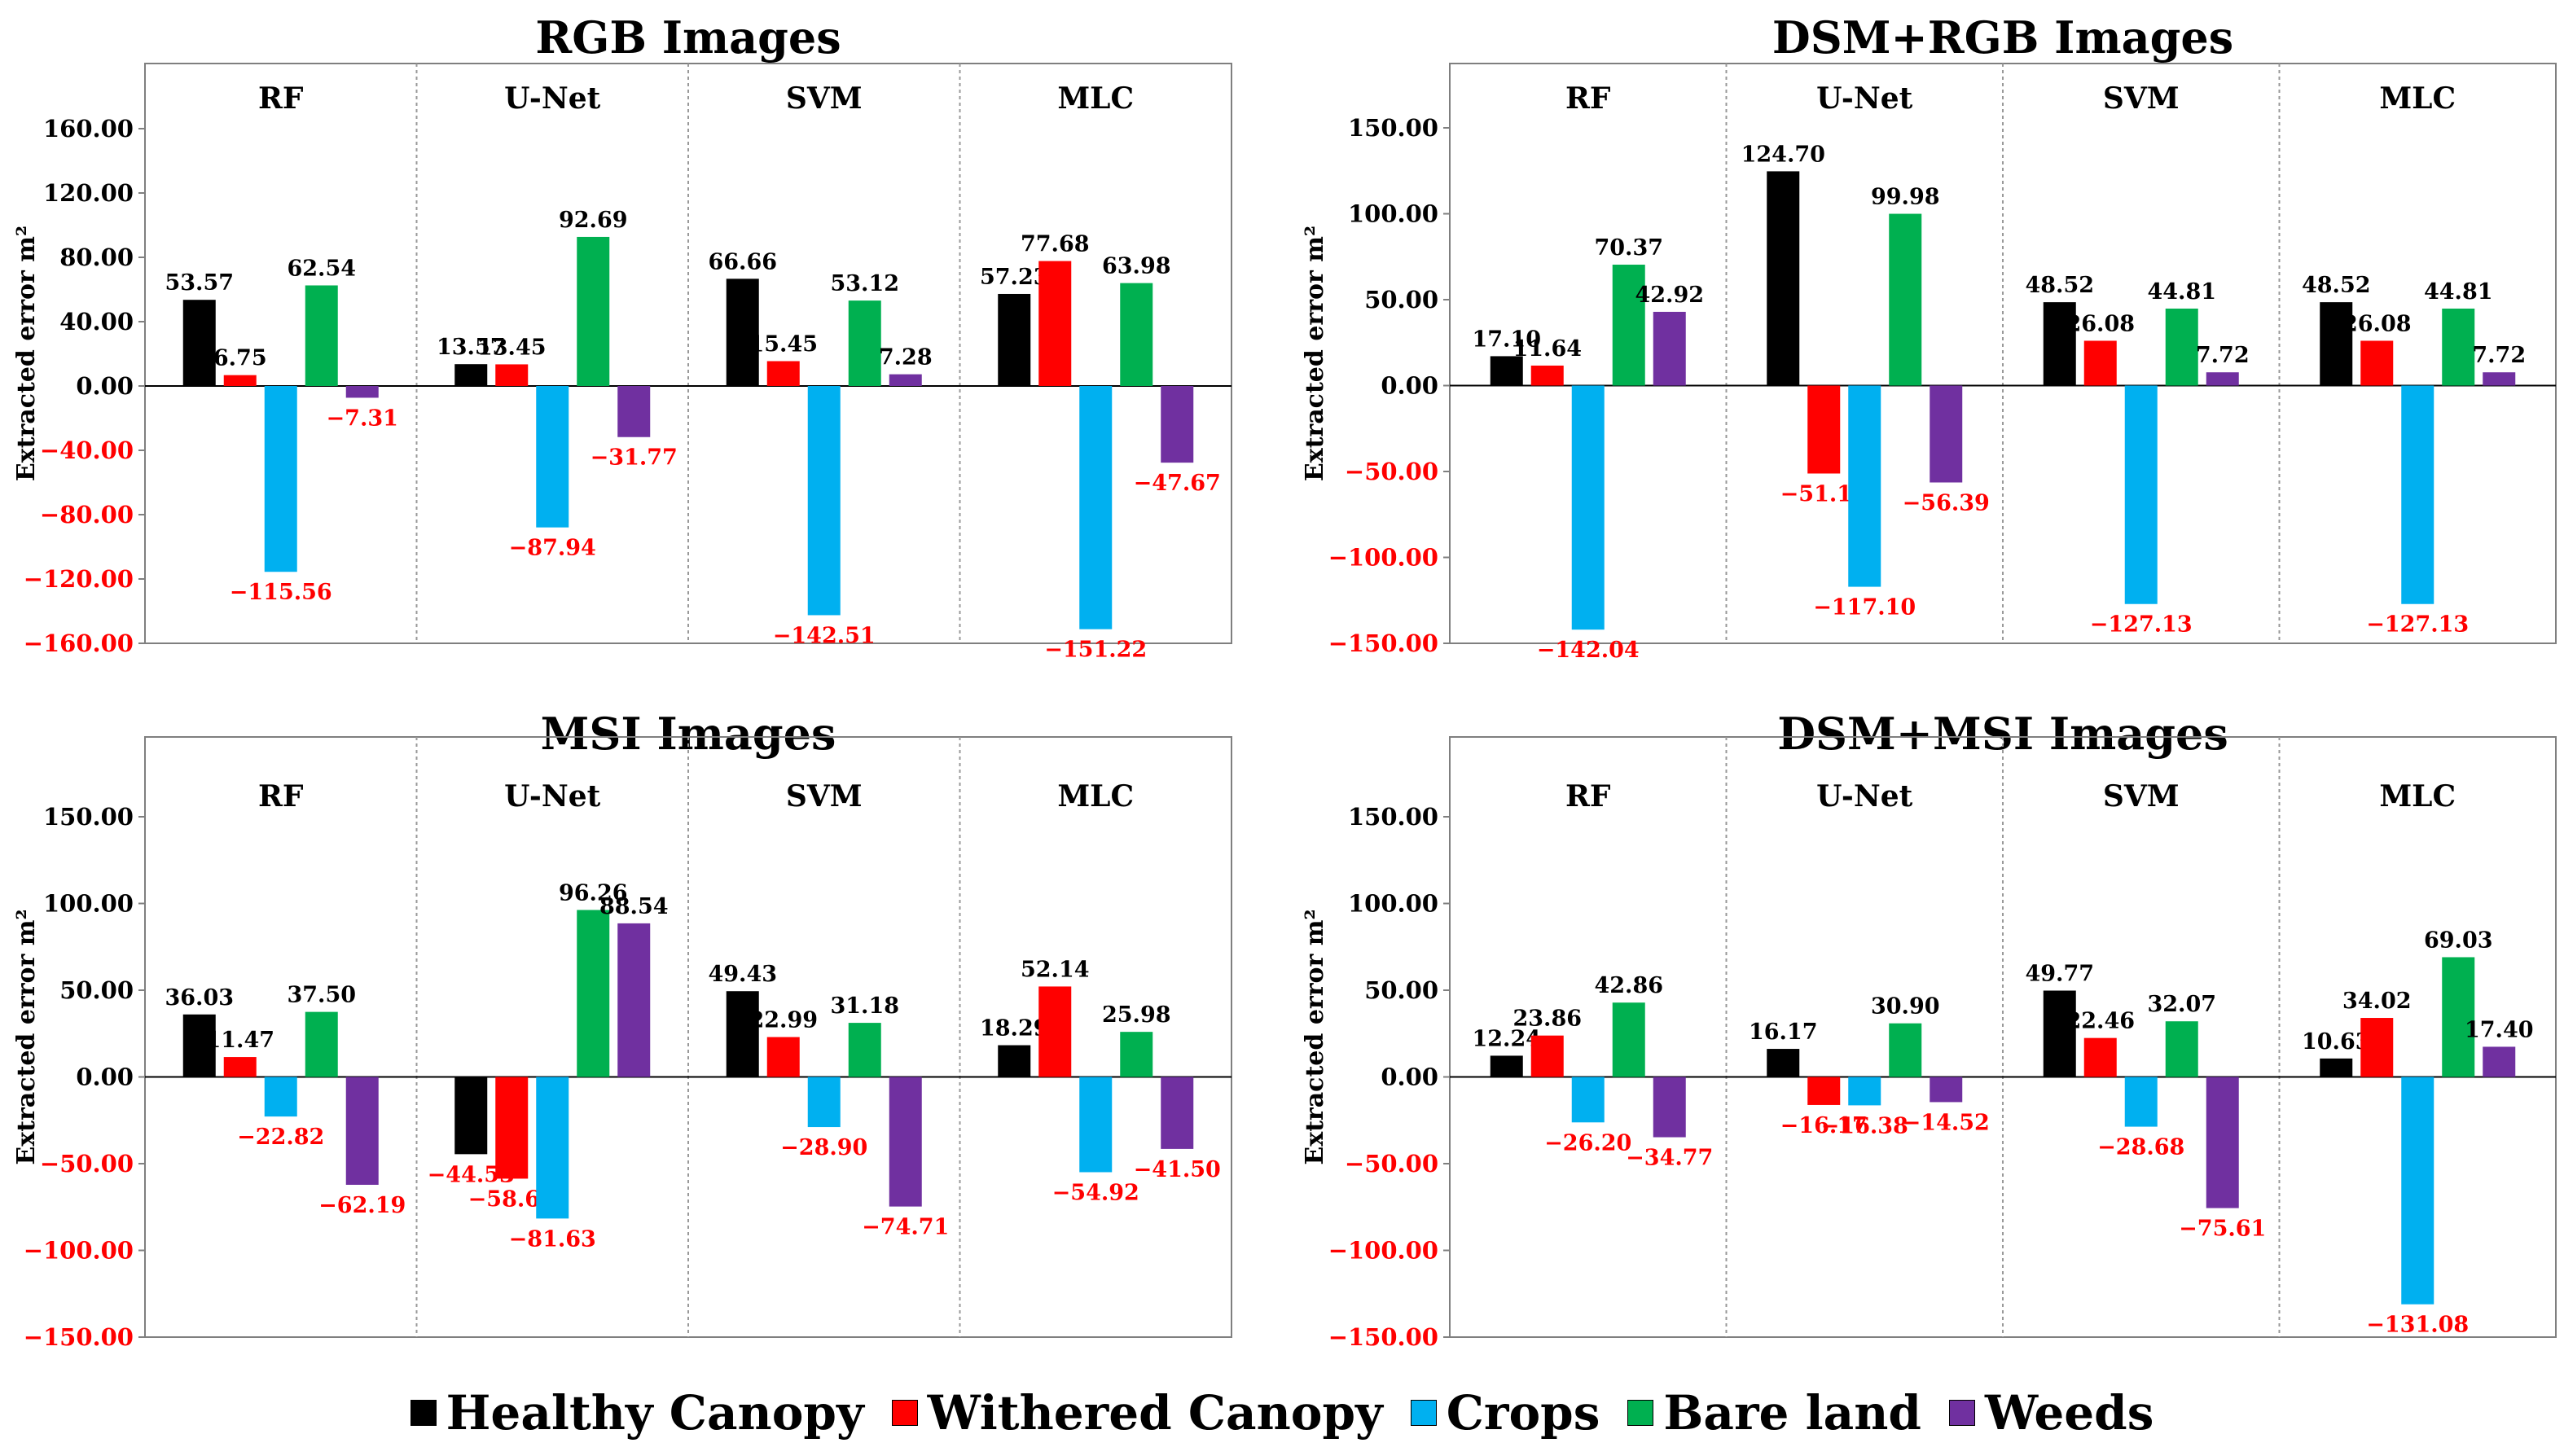 Image resolution: width=2564 pixels, height=1456 pixels. What do you see at coordinates (1947, 1090) in the screenshot?
I see `bar-dsm-msi-unet-weeds` at bounding box center [1947, 1090].